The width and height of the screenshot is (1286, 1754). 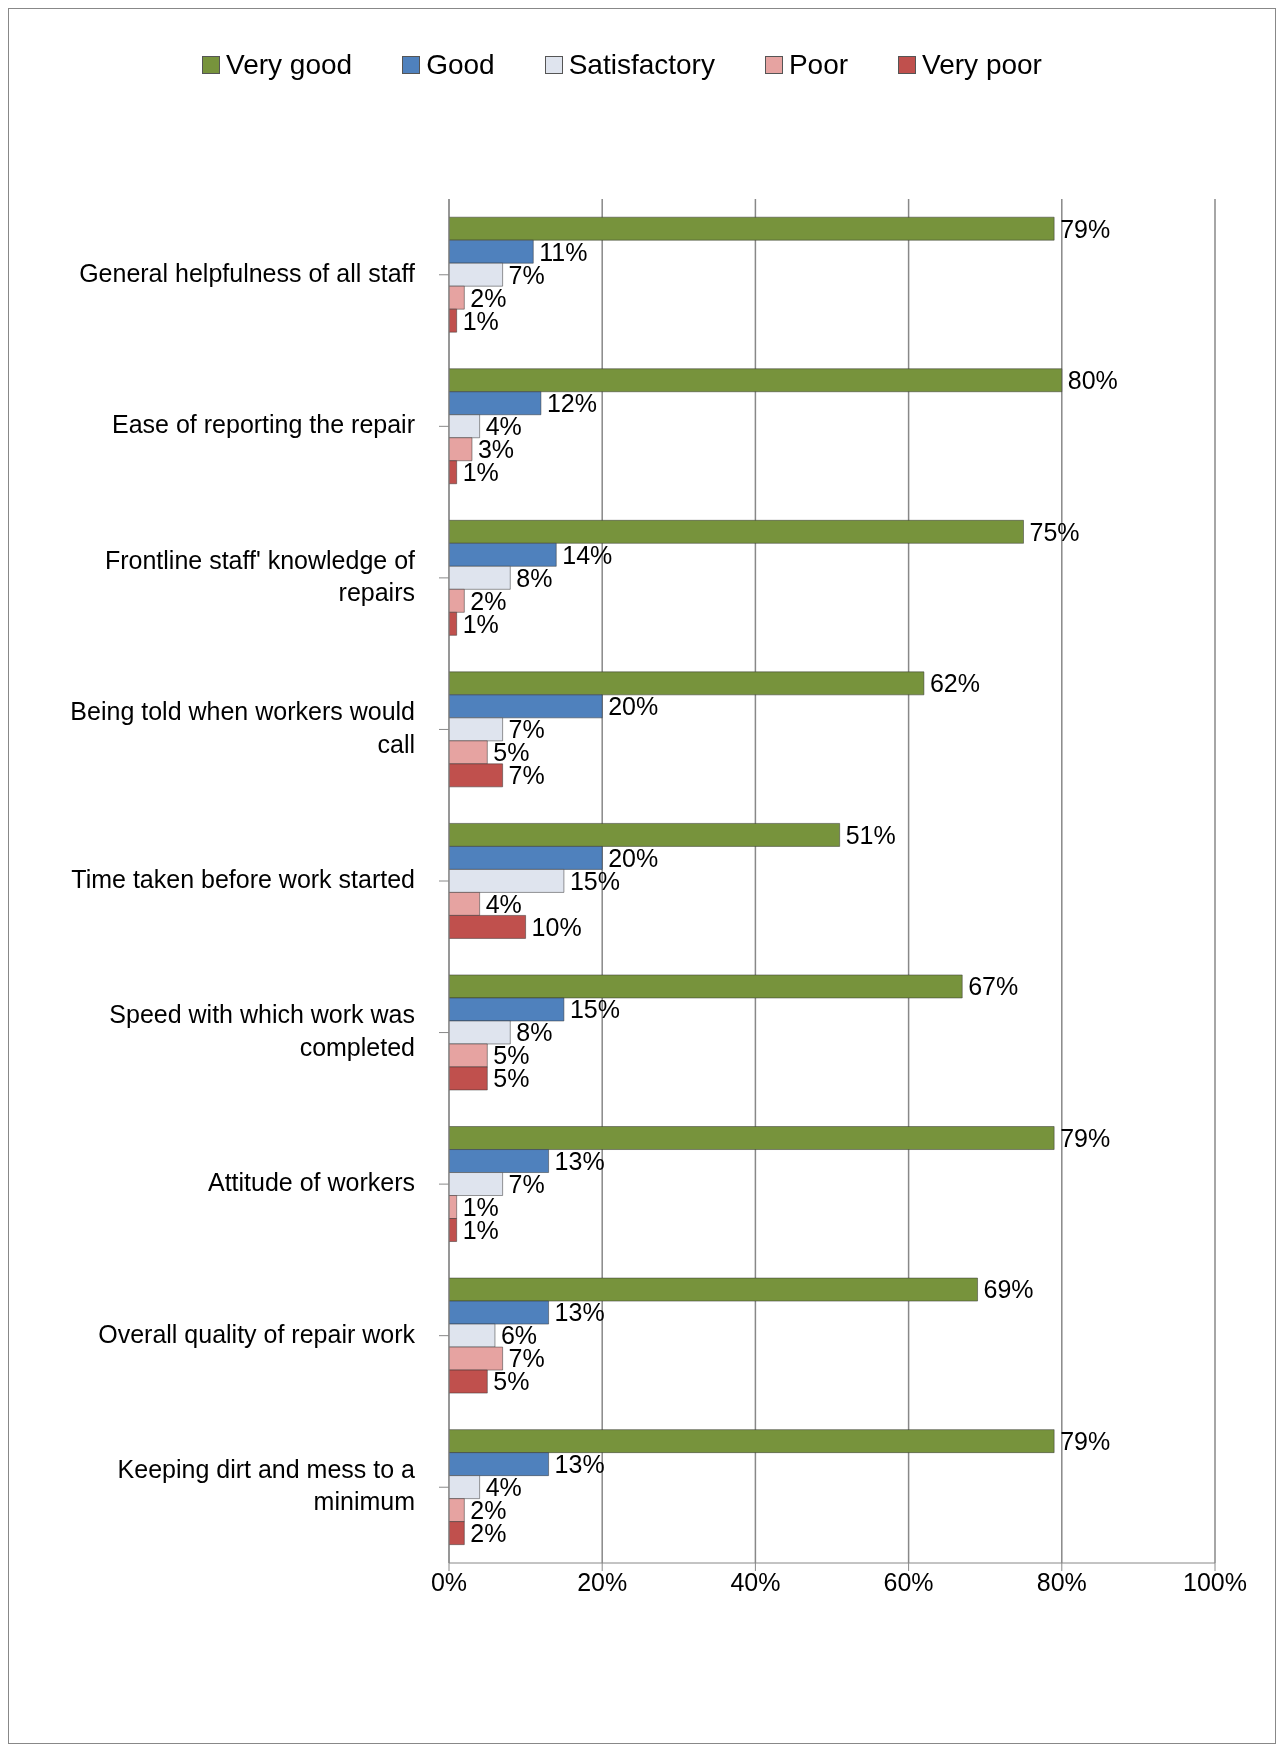 What do you see at coordinates (602, 1581) in the screenshot?
I see `x-tick-label: 20%` at bounding box center [602, 1581].